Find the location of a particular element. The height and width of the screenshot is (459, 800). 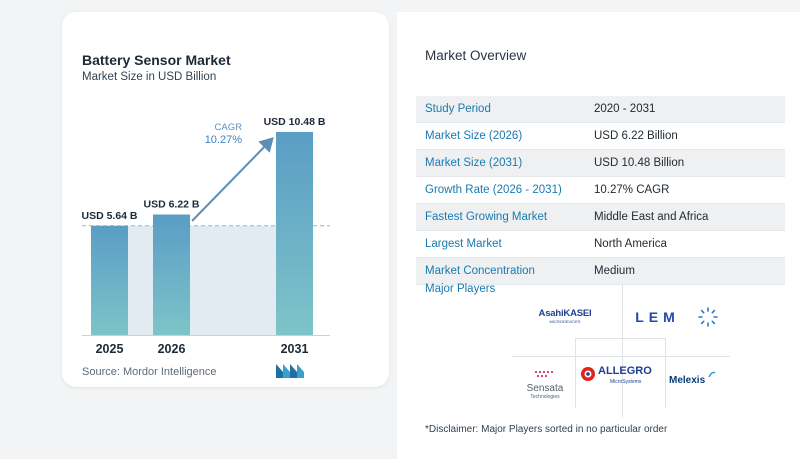

players-divider-horizontal is located at coordinates (621, 356).